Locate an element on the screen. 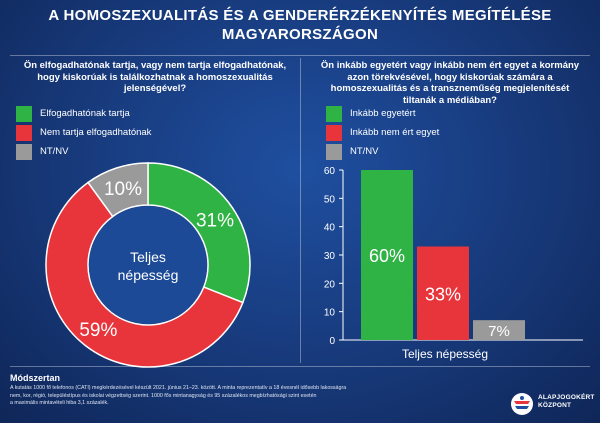 This screenshot has width=600, height=423. donut-slice-label: 59% is located at coordinates (98, 330).